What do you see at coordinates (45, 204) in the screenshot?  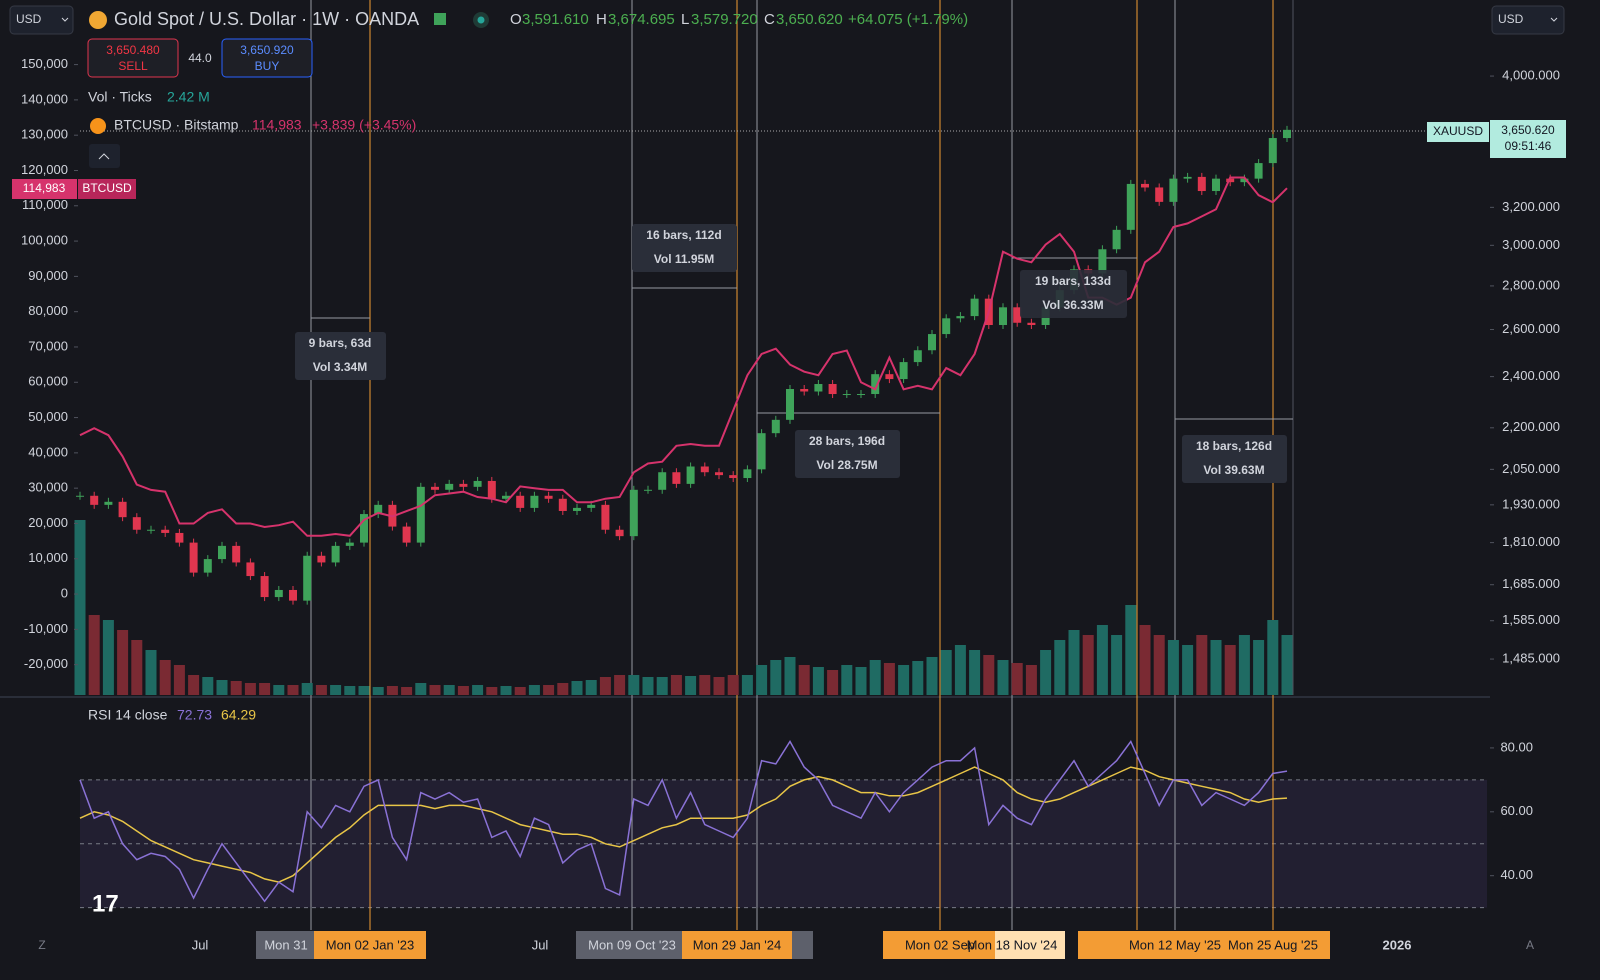 I see `y-tick-label: 110,000` at bounding box center [45, 204].